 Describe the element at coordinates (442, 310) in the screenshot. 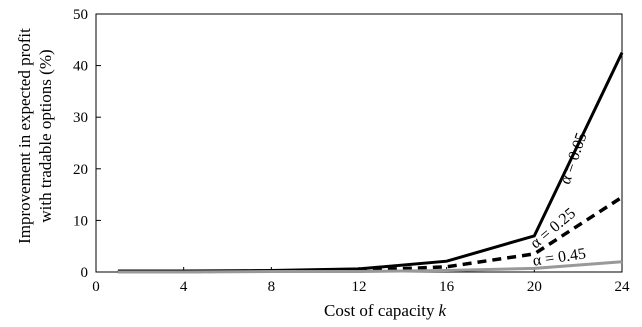

I see `x-axis-variable: k` at that location.